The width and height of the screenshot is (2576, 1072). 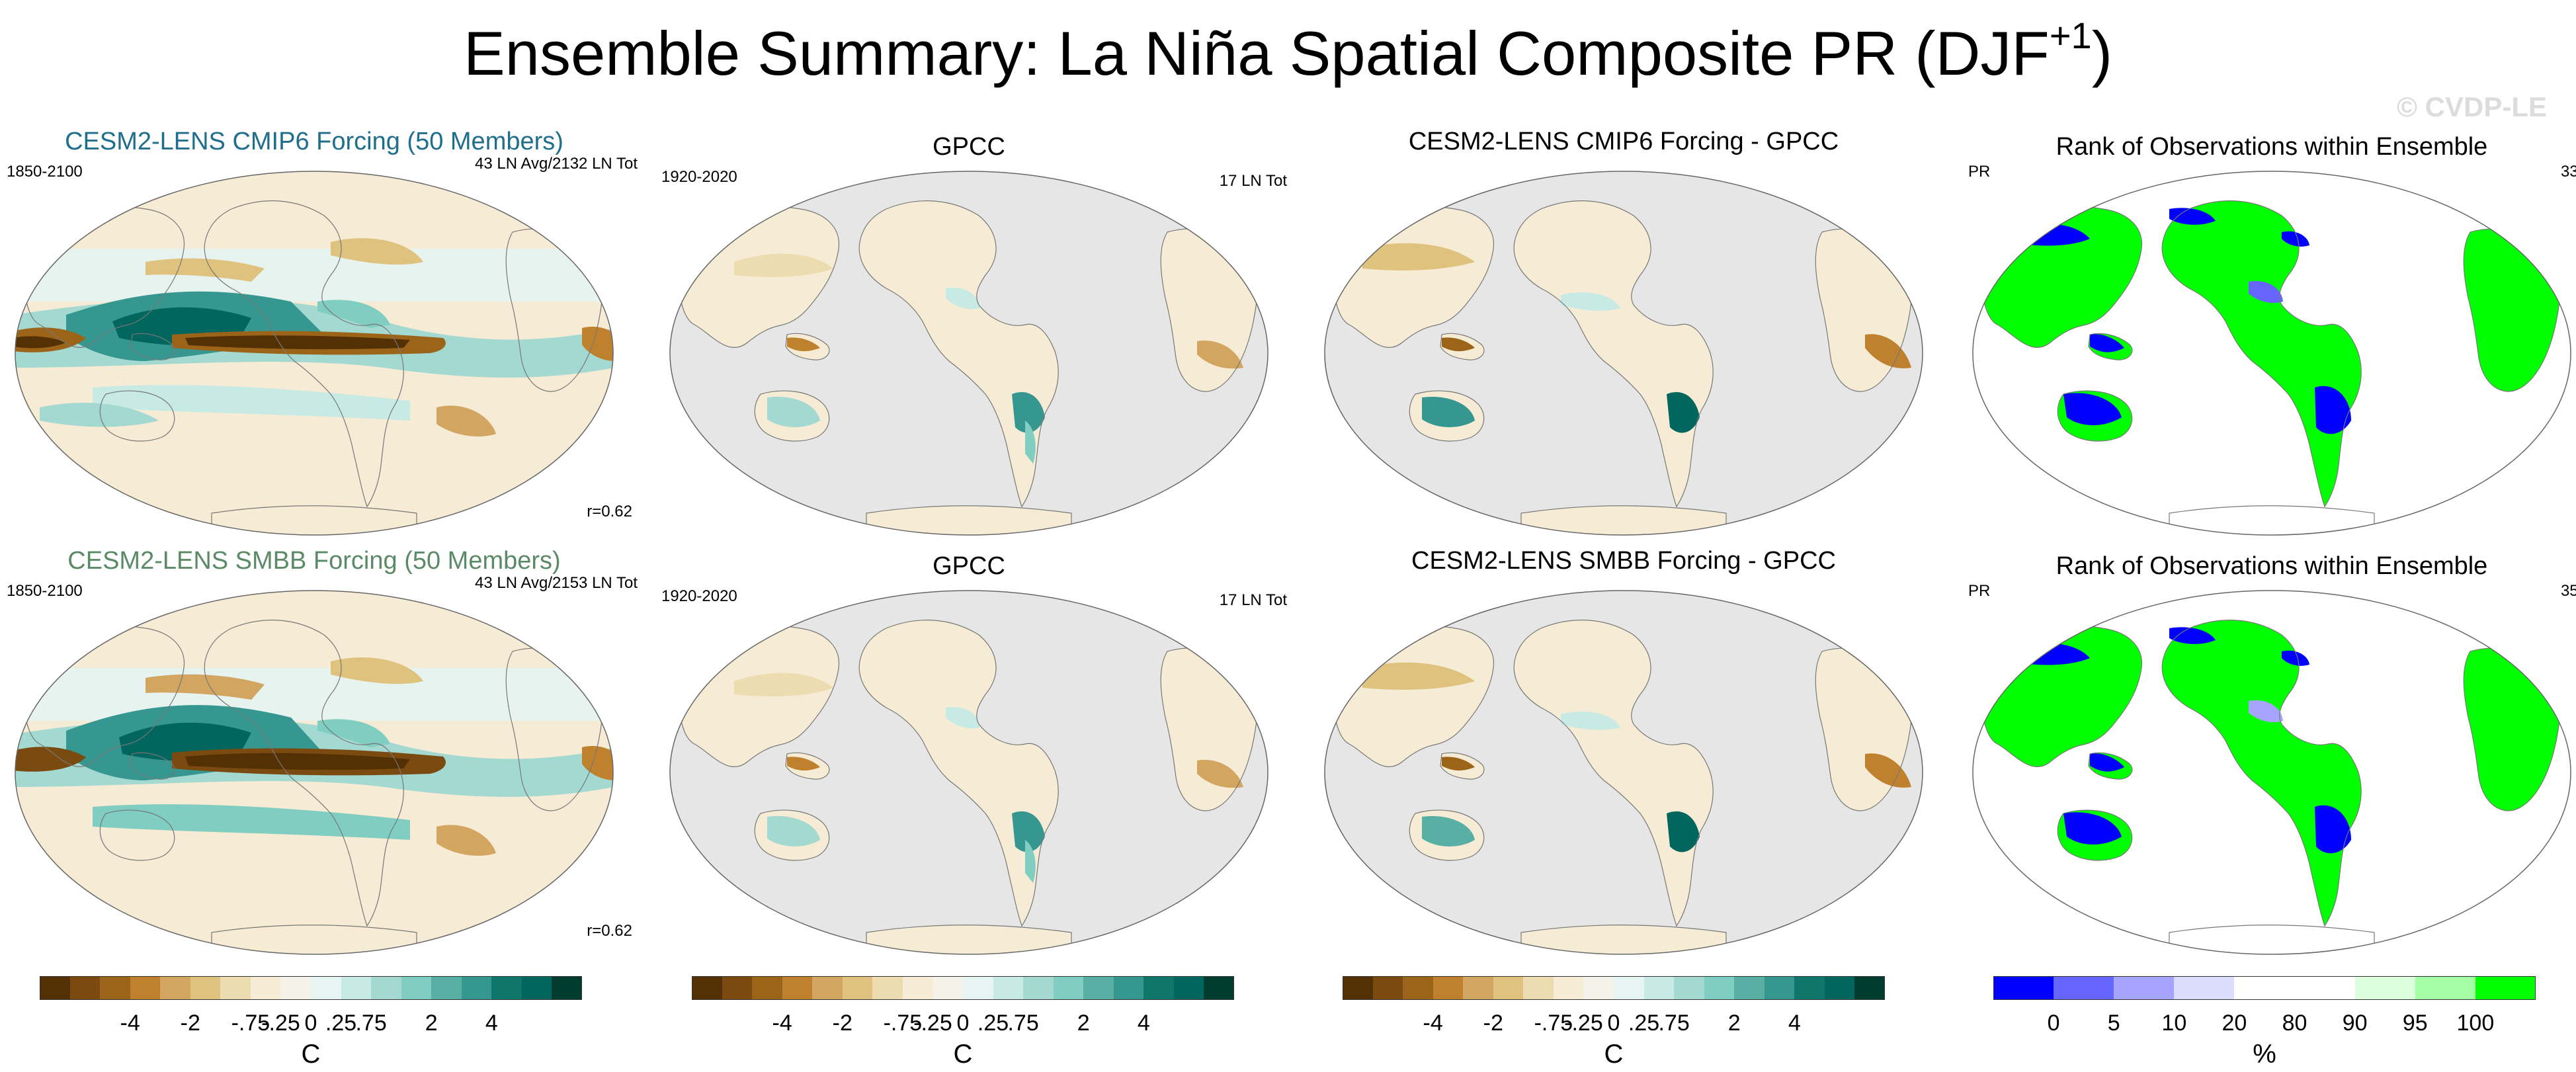 I want to click on colorbar-tick-label: 5, so click(x=2113, y=1023).